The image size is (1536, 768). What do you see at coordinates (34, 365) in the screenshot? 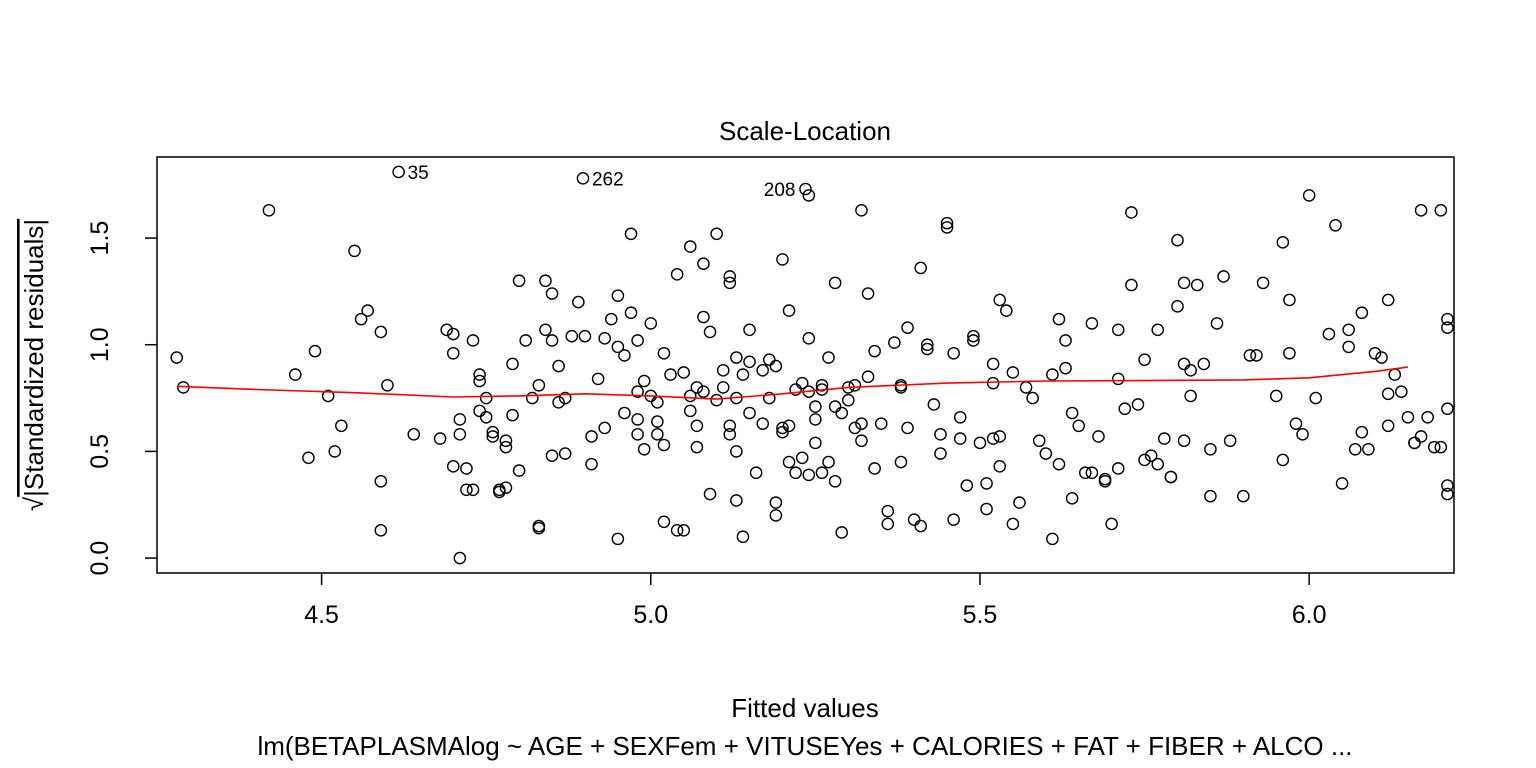
I see `y-axis-label: √|Standardized residuals|` at bounding box center [34, 365].